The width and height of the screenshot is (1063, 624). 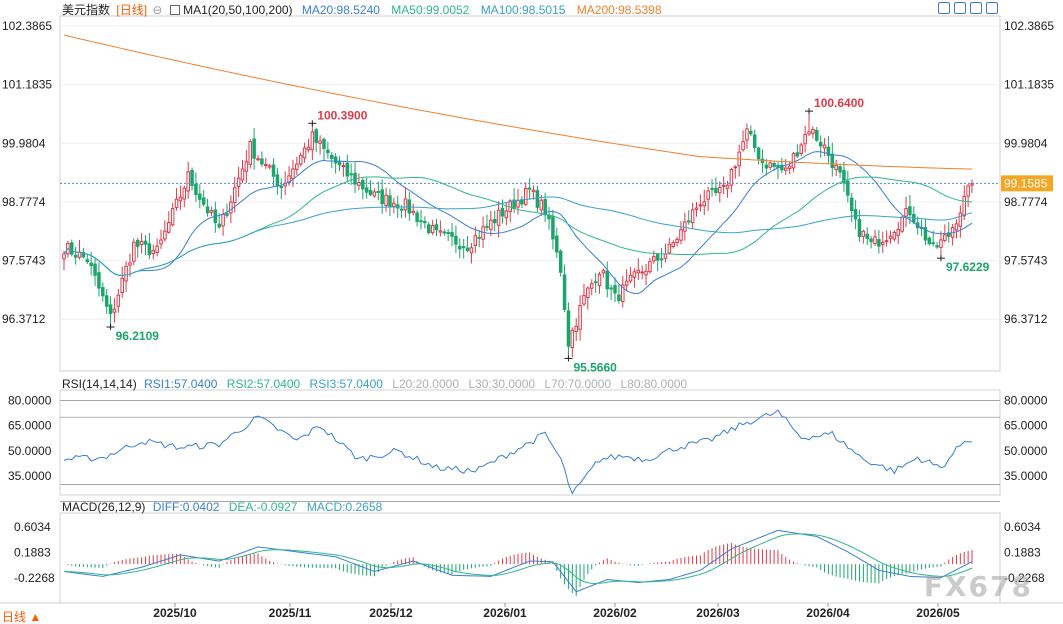 What do you see at coordinates (992, 8) in the screenshot?
I see `settings-icon` at bounding box center [992, 8].